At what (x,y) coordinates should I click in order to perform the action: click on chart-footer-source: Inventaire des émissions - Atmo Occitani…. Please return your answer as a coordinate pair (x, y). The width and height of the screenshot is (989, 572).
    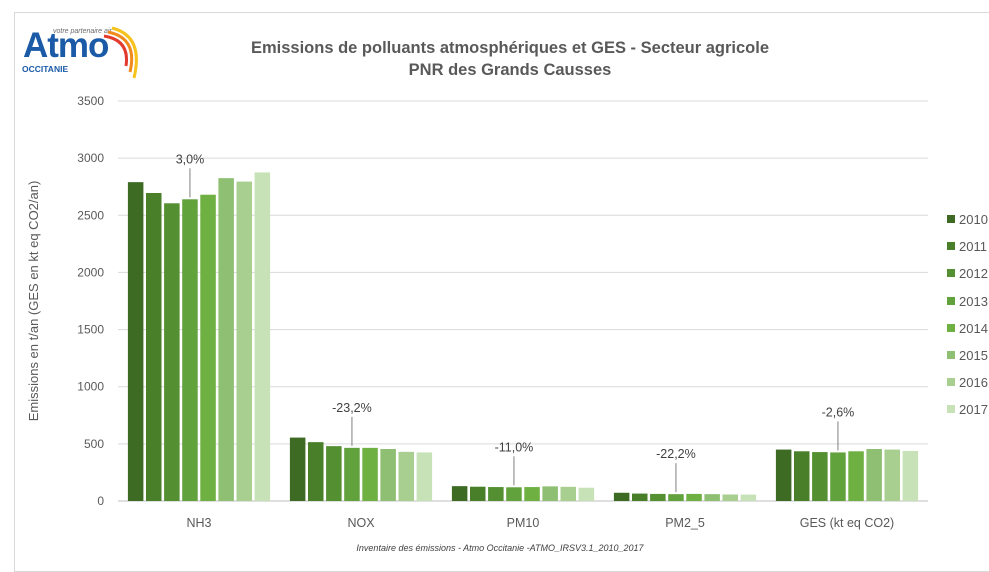
    Looking at the image, I should click on (500, 548).